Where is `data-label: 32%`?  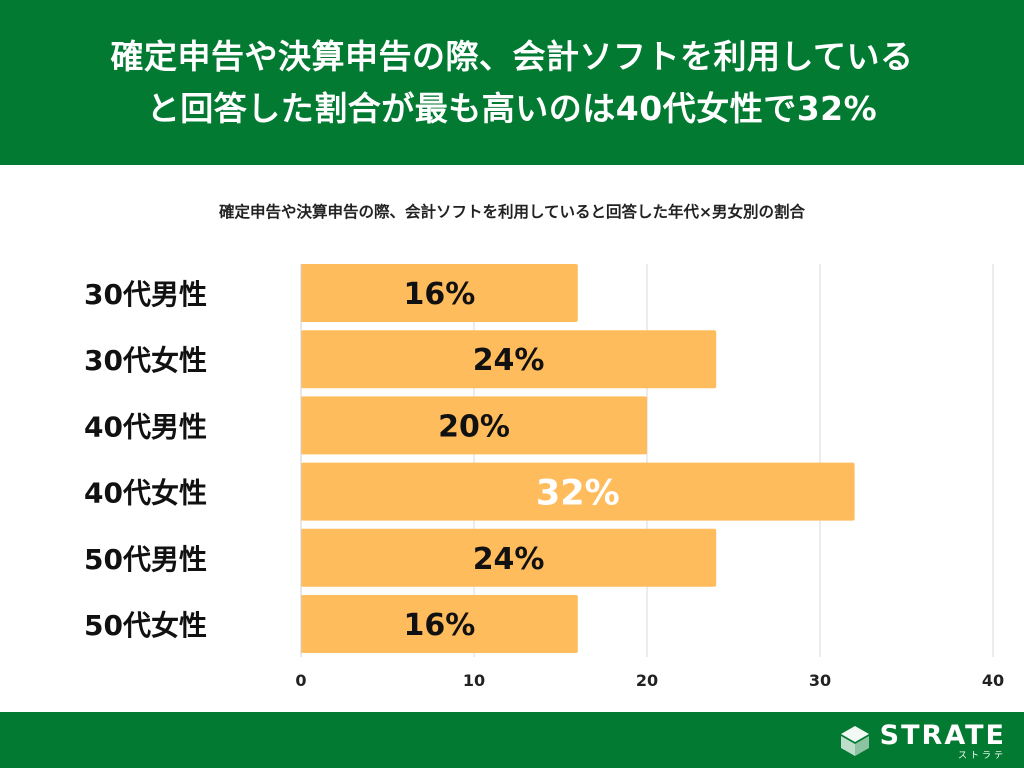 data-label: 32% is located at coordinates (578, 494).